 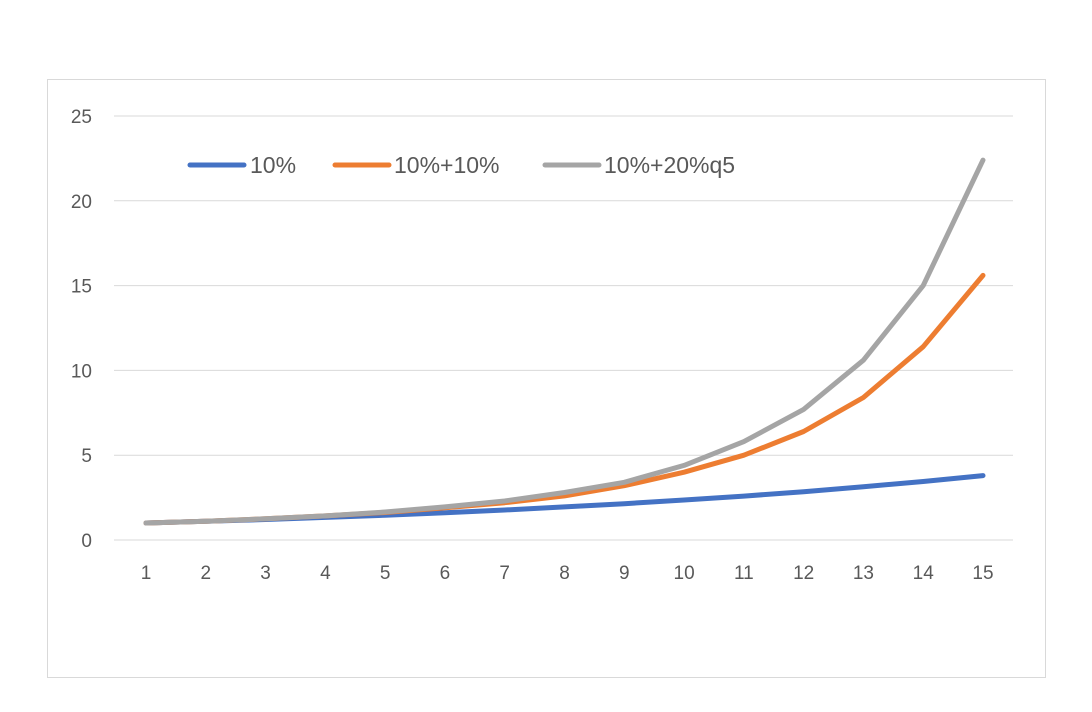 What do you see at coordinates (624, 573) in the screenshot?
I see `x-tick-label: 9` at bounding box center [624, 573].